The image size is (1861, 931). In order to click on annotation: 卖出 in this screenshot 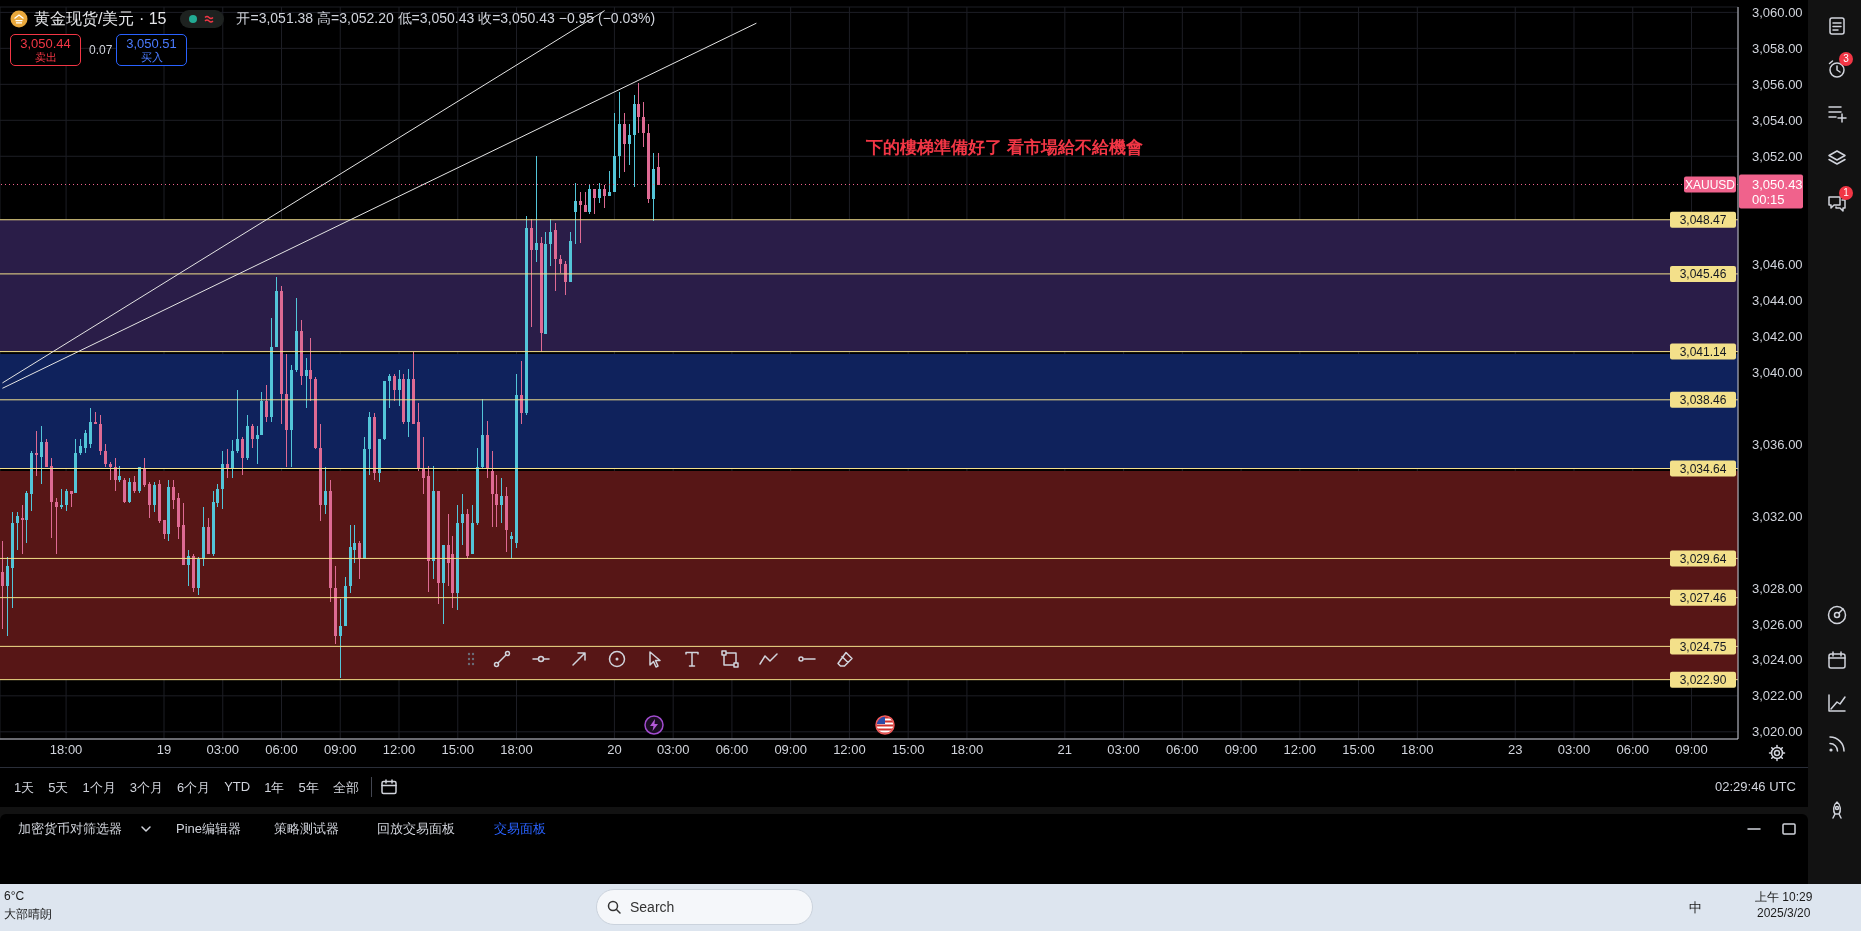, I will do `click(45, 57)`.